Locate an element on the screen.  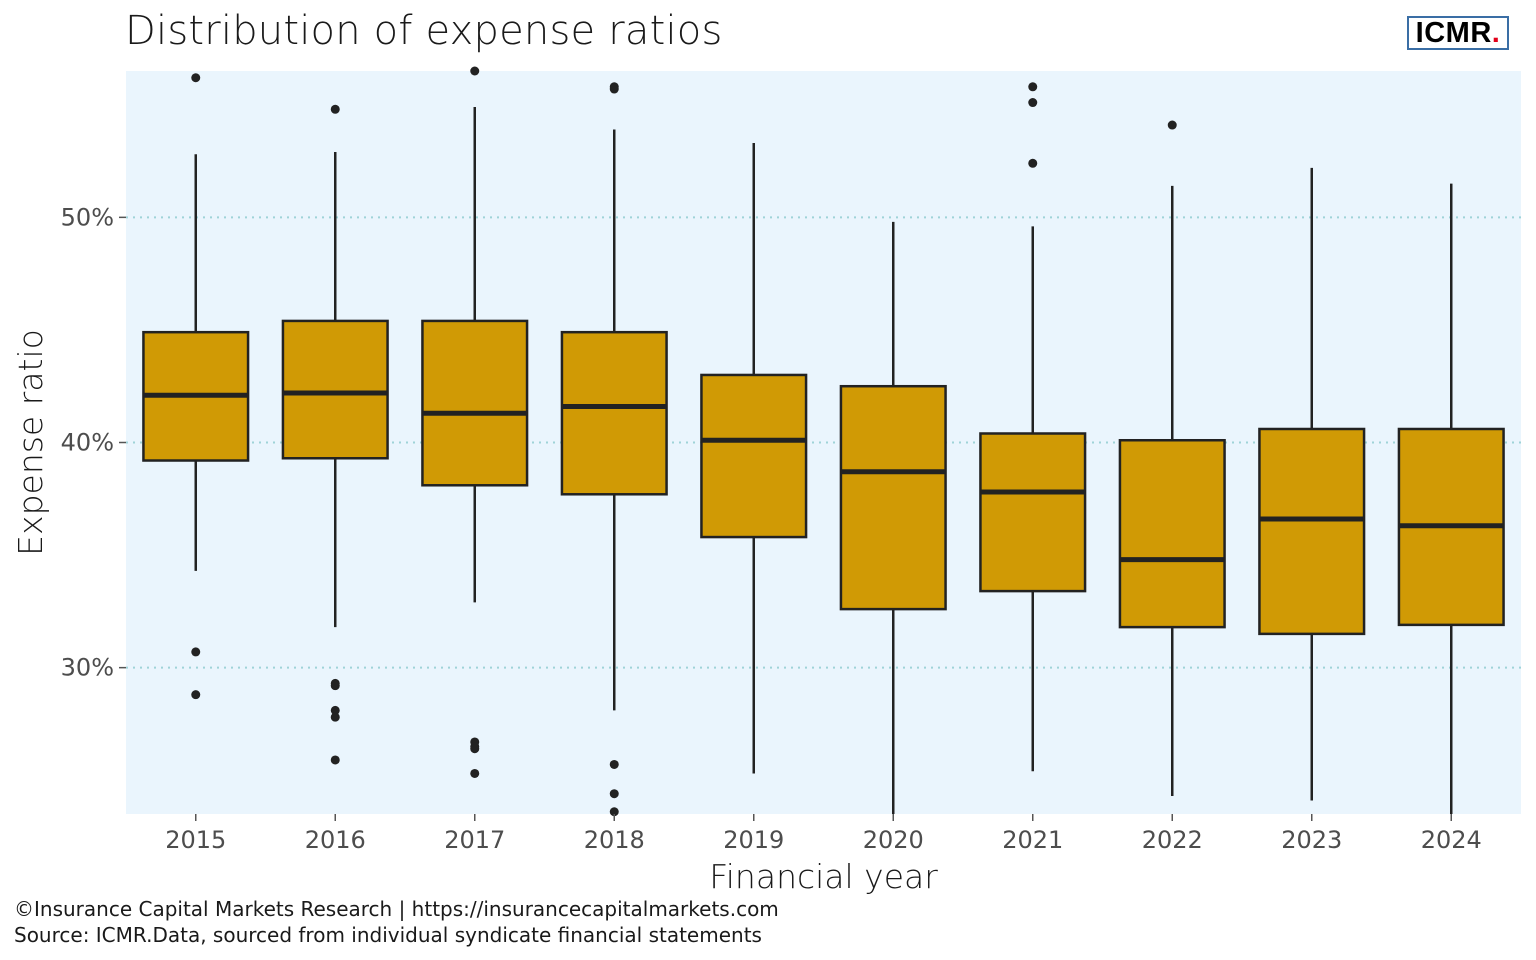
box-2024 is located at coordinates (1451, 498).